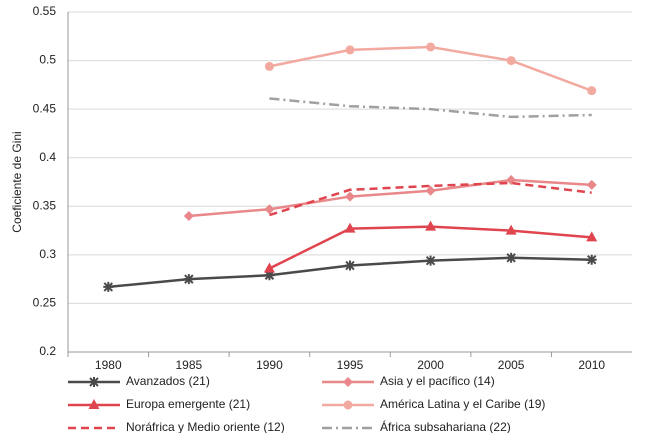 This screenshot has height=433, width=650. What do you see at coordinates (47, 254) in the screenshot?
I see `y-tick-label: 0.3` at bounding box center [47, 254].